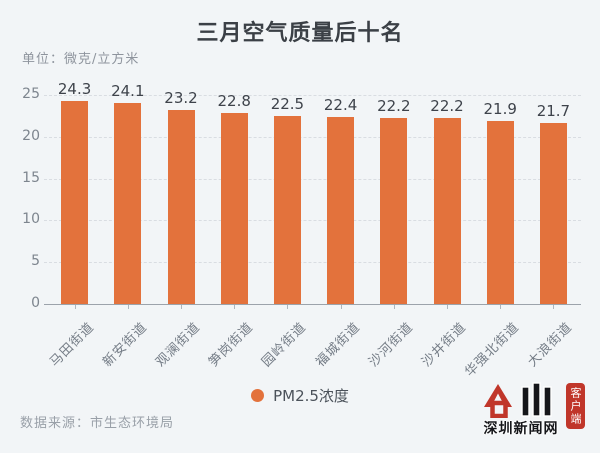  I want to click on y-axis-label: 10, so click(31, 219).